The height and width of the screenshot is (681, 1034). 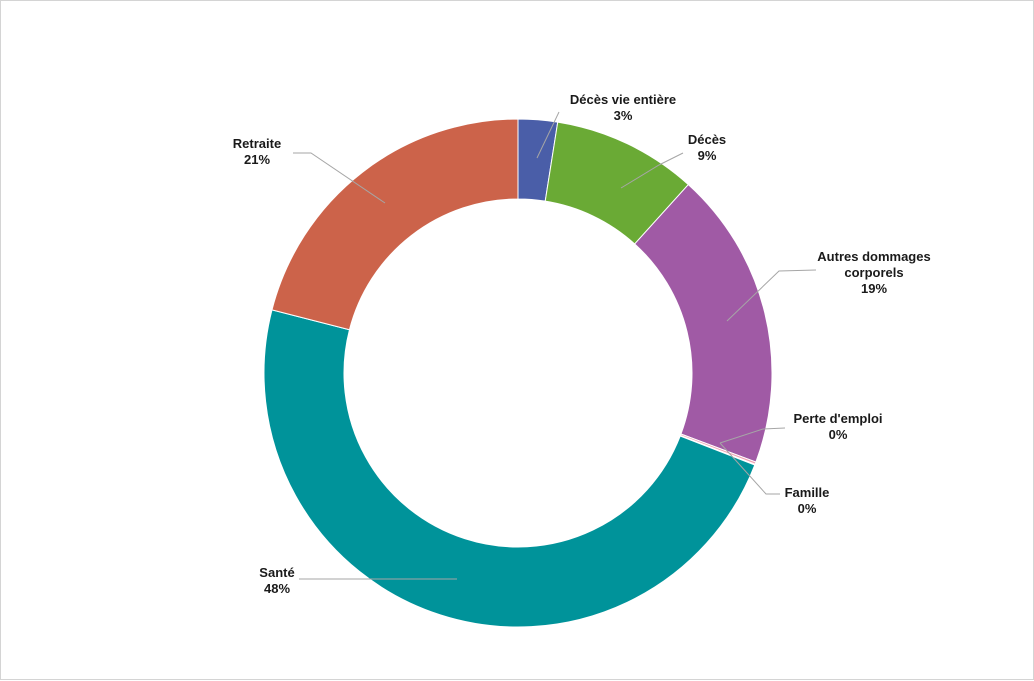 I want to click on data-label-line: 9%, so click(x=707, y=155).